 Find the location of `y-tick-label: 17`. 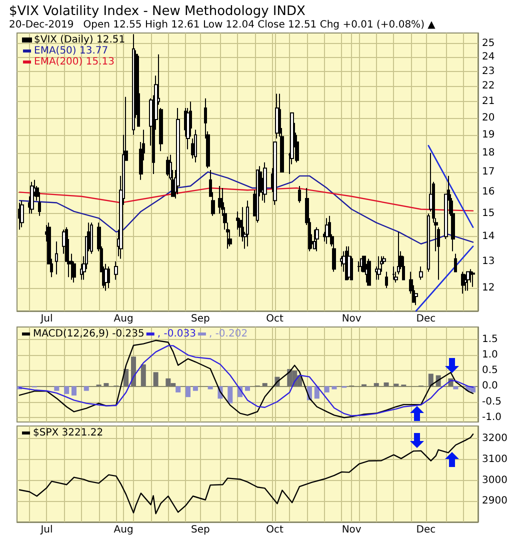

y-tick-label: 17 is located at coordinates (488, 172).